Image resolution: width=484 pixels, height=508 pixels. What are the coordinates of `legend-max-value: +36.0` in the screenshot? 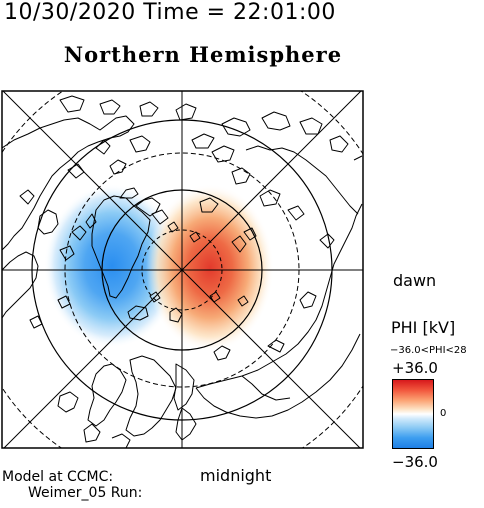 It's located at (415, 368).